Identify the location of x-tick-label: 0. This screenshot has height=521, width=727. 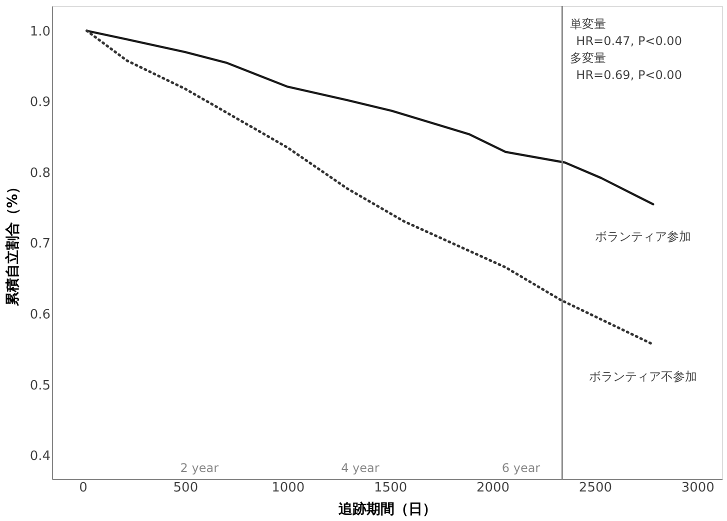
(83, 488).